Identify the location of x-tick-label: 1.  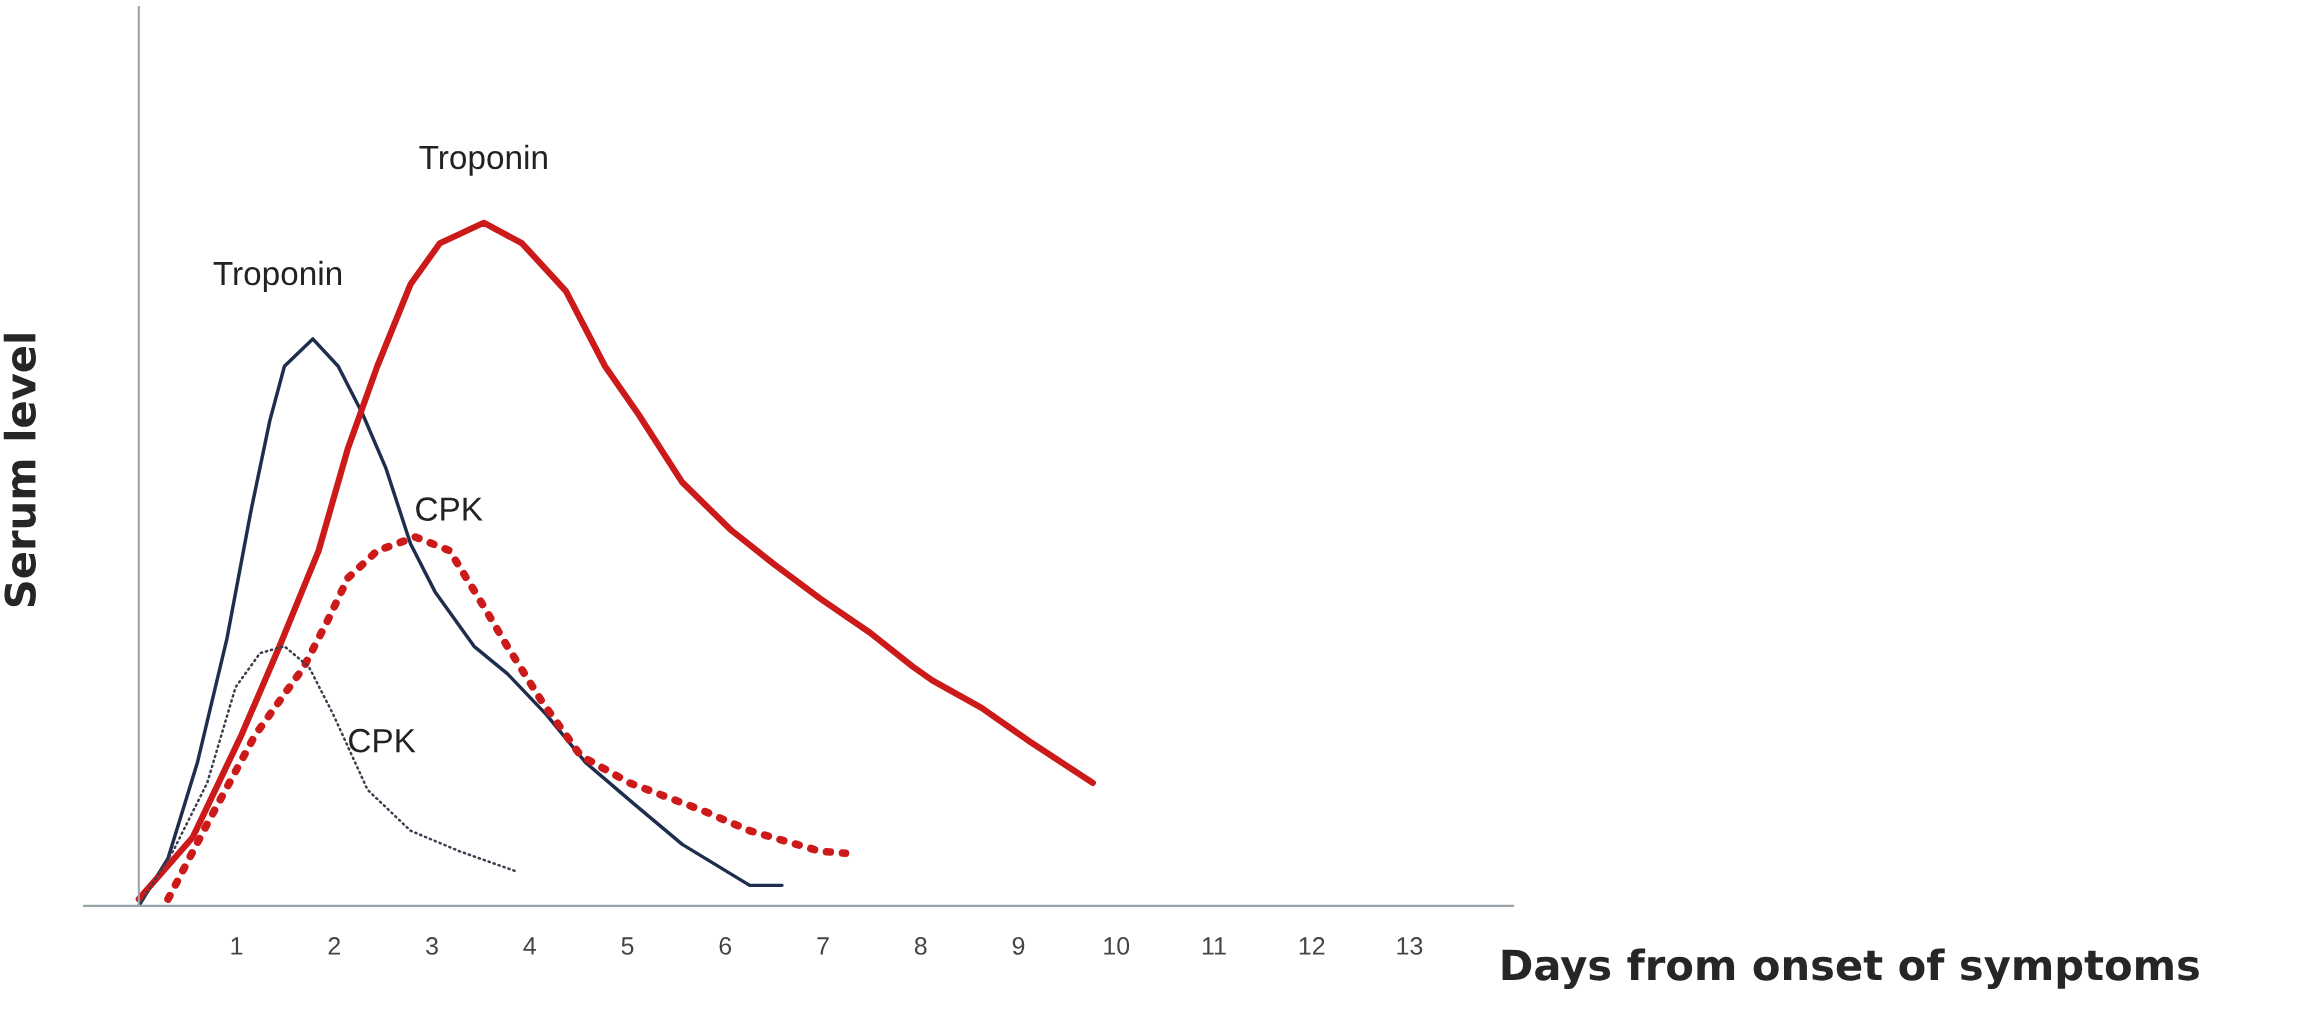
(237, 946).